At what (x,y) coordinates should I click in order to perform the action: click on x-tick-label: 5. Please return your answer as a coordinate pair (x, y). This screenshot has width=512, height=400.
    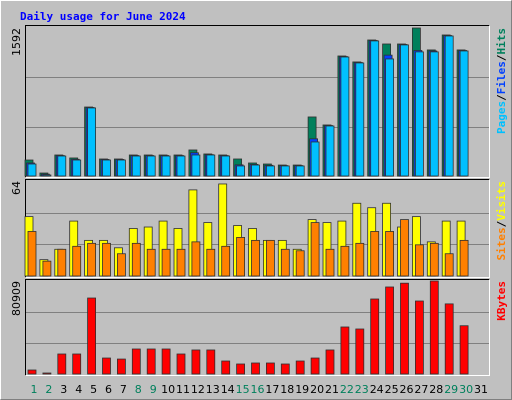
    Looking at the image, I should click on (93, 389).